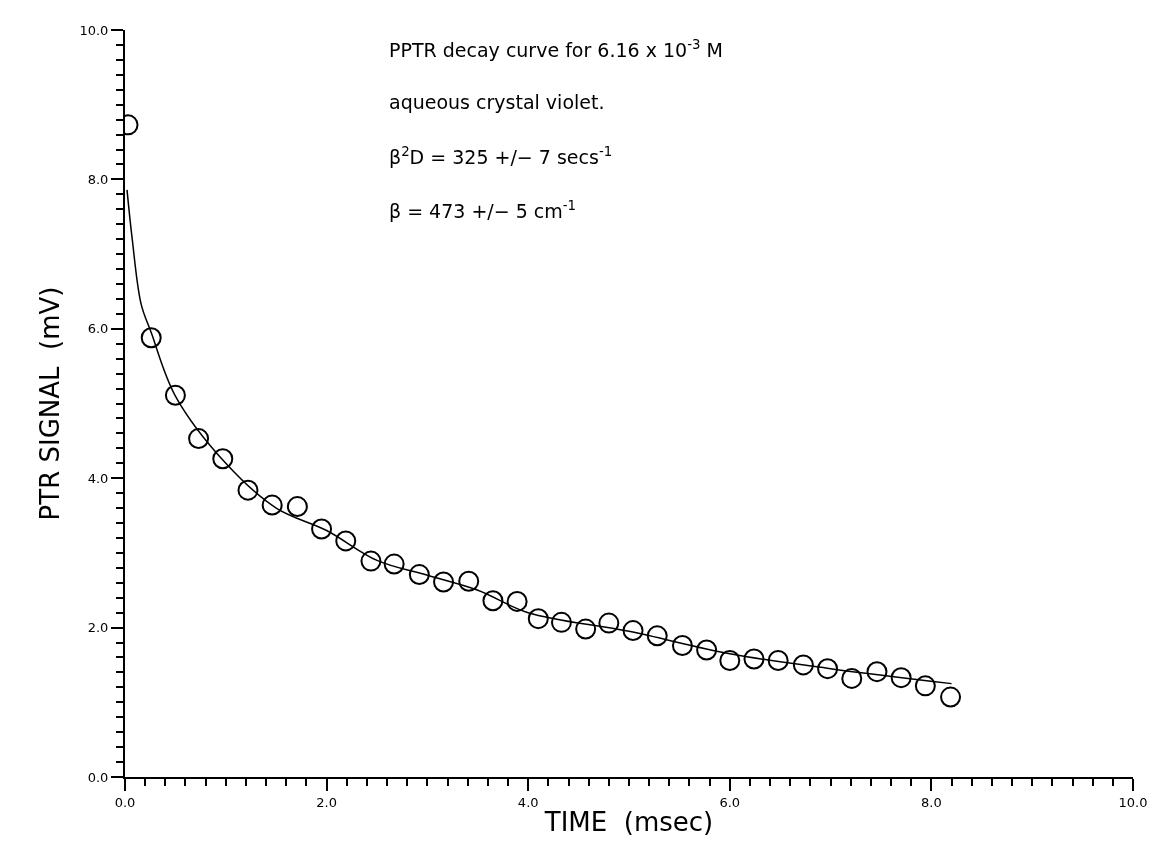 This screenshot has width=1159, height=855. Describe the element at coordinates (98, 329) in the screenshot. I see `y-tick-label: 6.0` at that location.